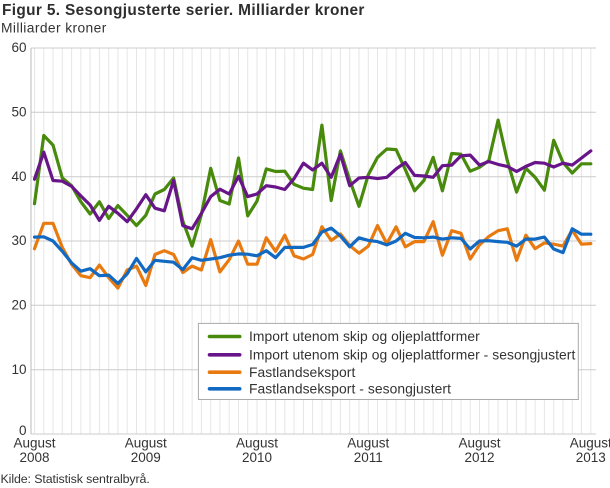 Image resolution: width=610 pixels, height=488 pixels. Describe the element at coordinates (18, 112) in the screenshot. I see `svg-text: 50` at that location.